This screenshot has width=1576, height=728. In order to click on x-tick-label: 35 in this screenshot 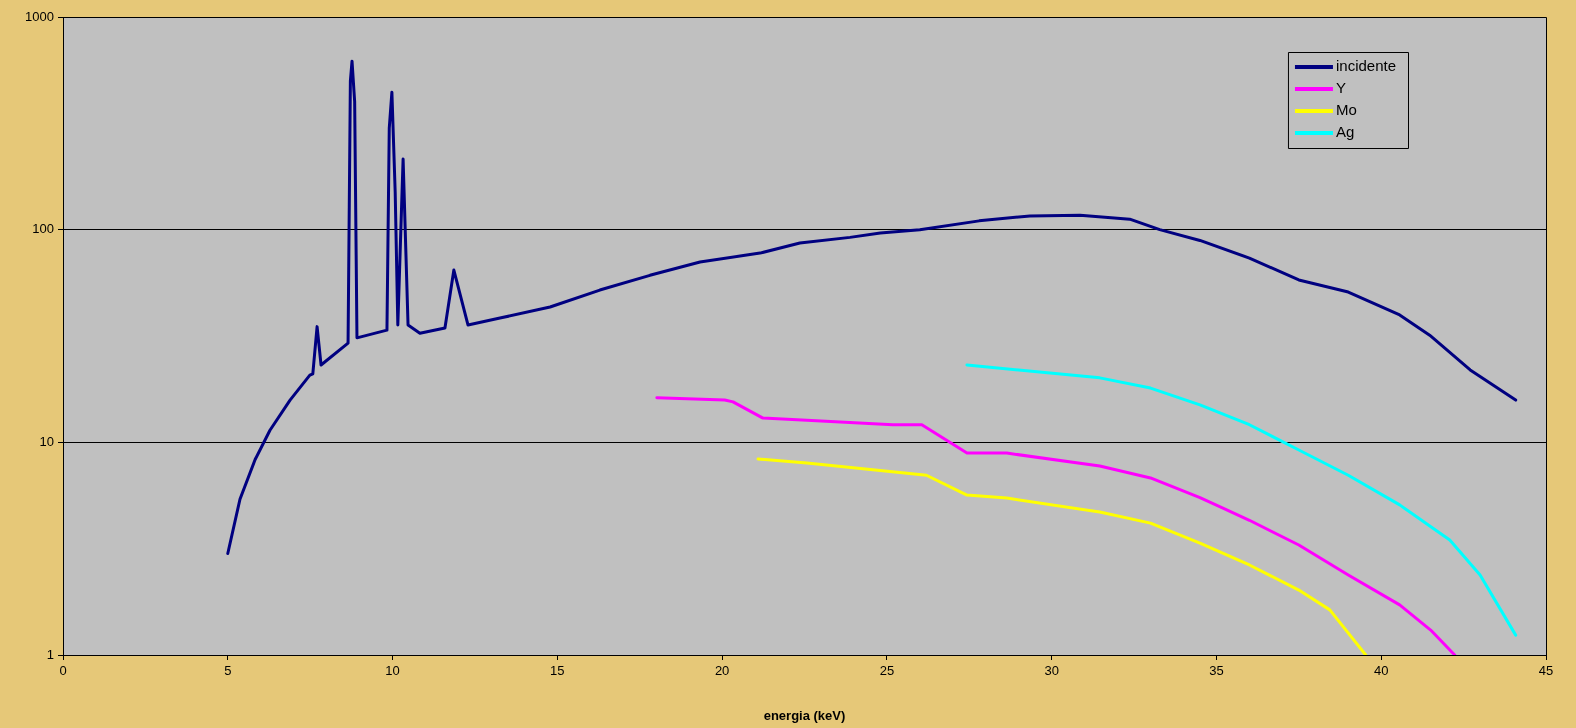, I will do `click(1216, 671)`.